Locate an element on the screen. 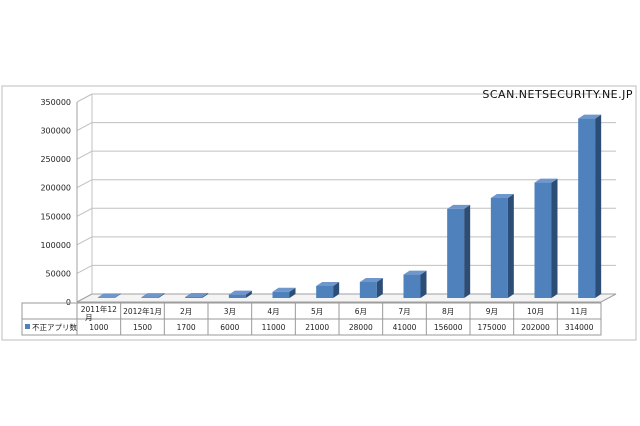 The width and height of the screenshot is (640, 426). x-category-label-cont: 月 is located at coordinates (89, 317).